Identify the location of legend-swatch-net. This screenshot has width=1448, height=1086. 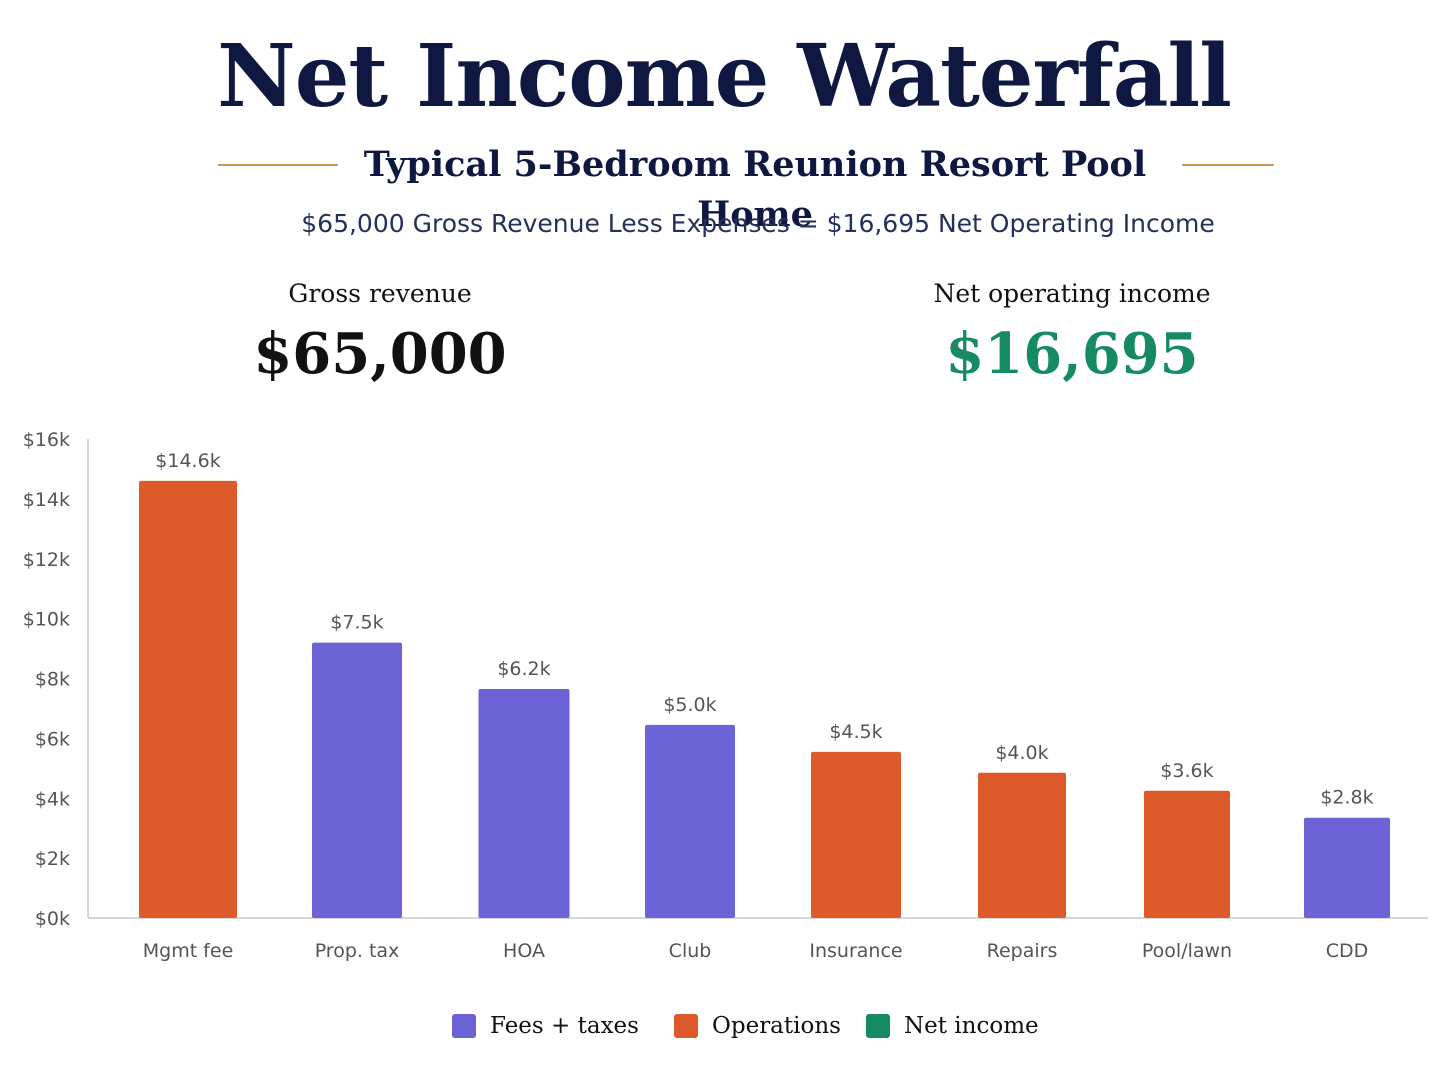
(878, 1026).